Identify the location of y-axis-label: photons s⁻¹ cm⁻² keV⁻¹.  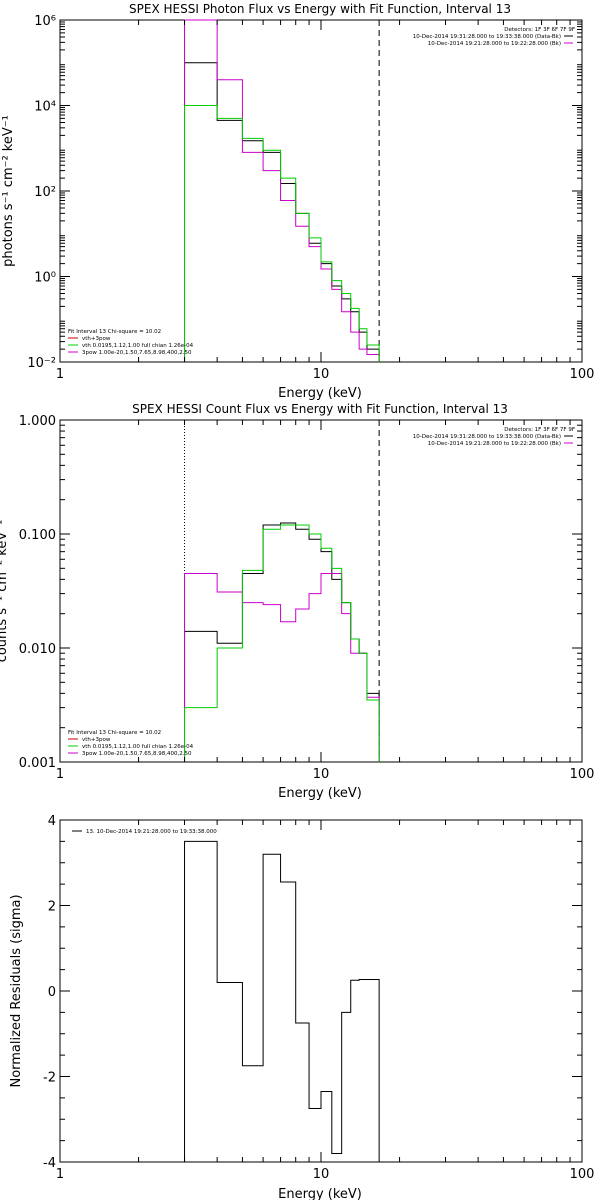
(8, 191).